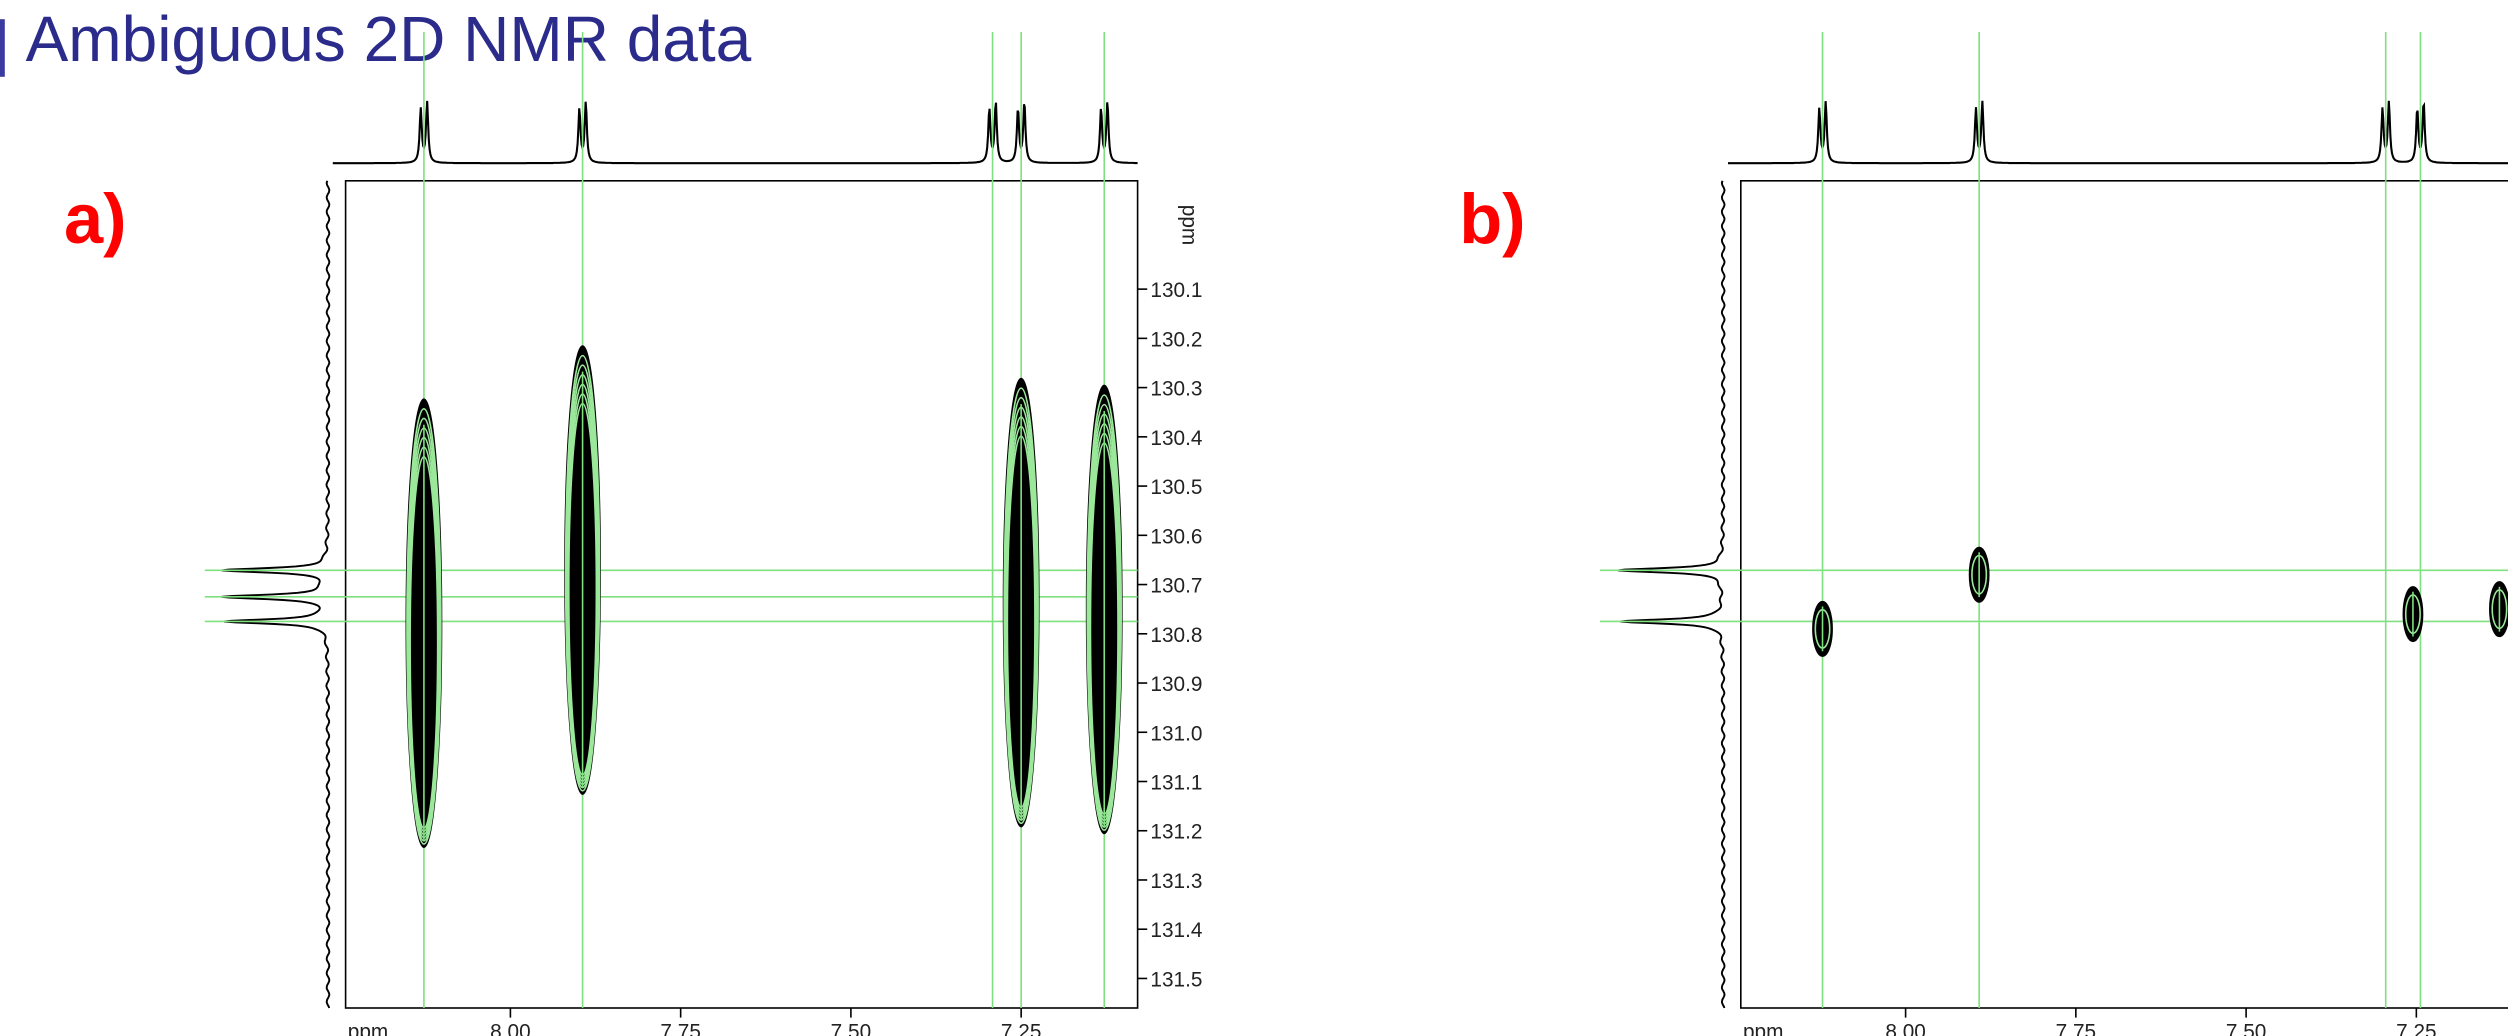 Image resolution: width=2508 pixels, height=1036 pixels. I want to click on y-tick-label: 130.7, so click(1176, 586).